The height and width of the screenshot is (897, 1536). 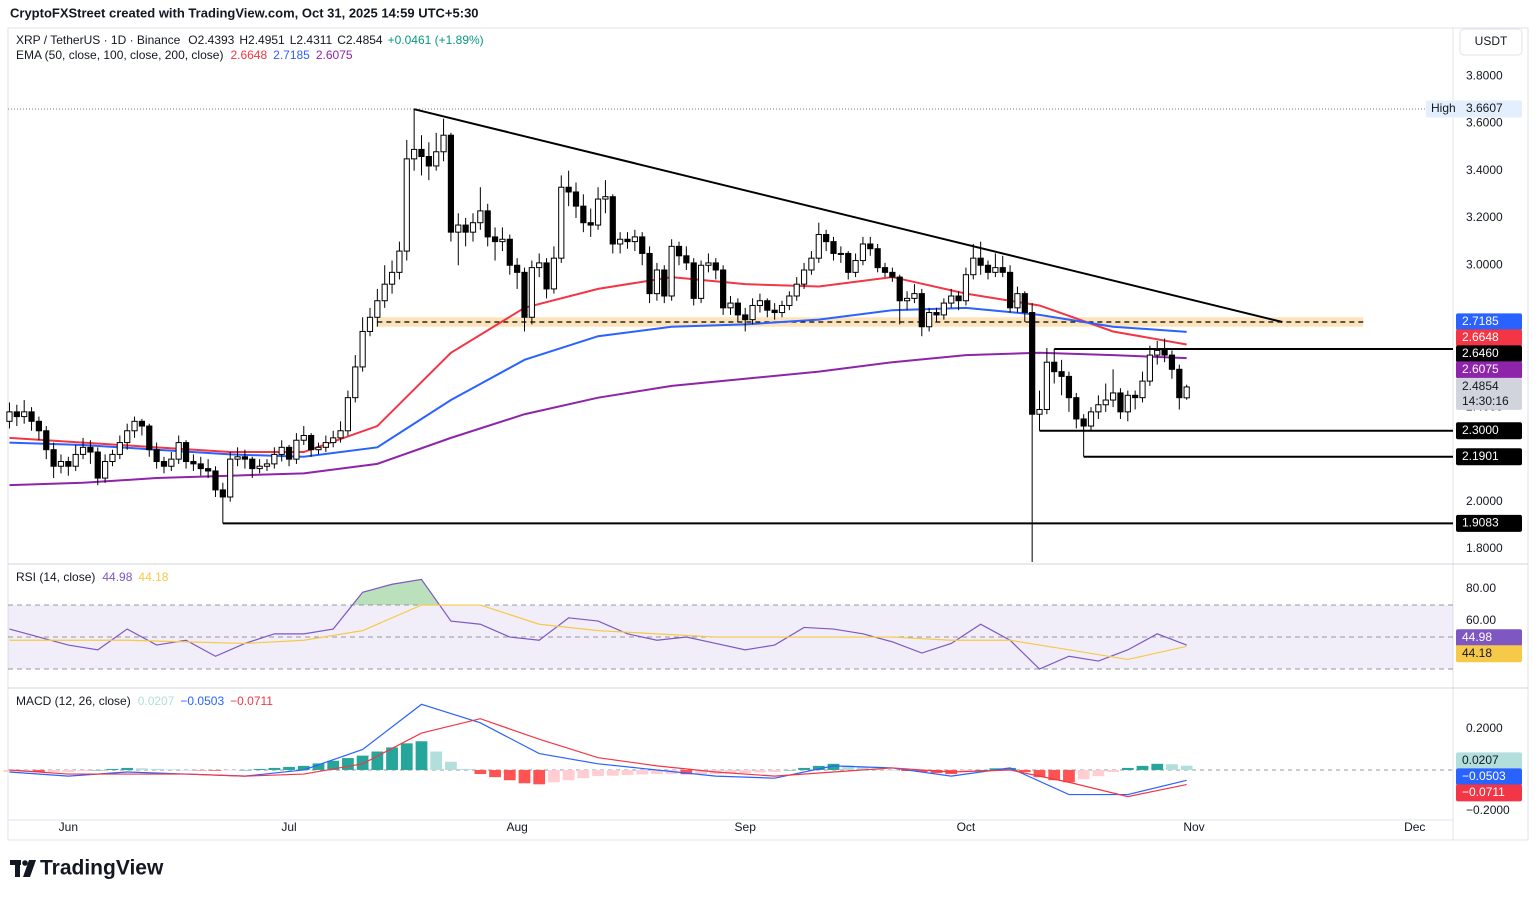 I want to click on y-tick-label: 3.2000, so click(x=1484, y=217).